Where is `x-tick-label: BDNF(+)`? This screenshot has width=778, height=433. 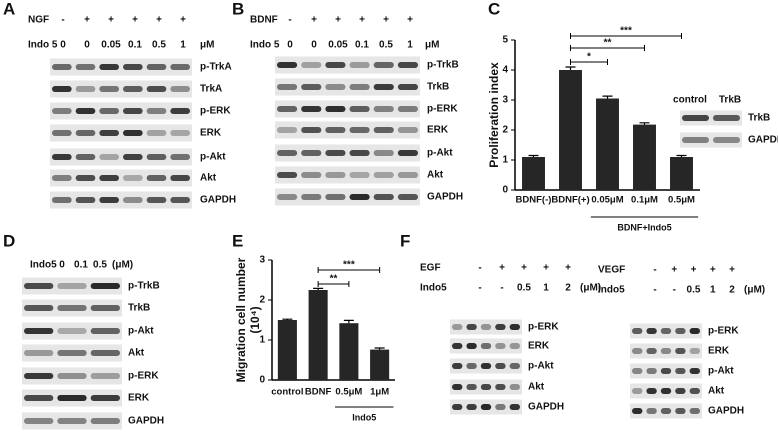
x-tick-label: BDNF(+) is located at coordinates (570, 200).